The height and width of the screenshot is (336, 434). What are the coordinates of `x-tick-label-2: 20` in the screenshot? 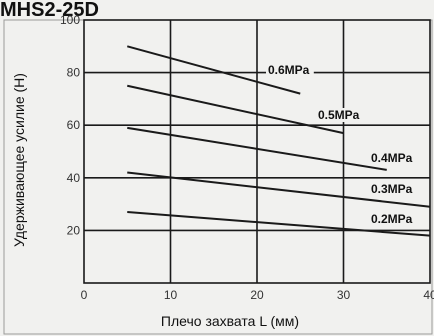 It's located at (257, 295).